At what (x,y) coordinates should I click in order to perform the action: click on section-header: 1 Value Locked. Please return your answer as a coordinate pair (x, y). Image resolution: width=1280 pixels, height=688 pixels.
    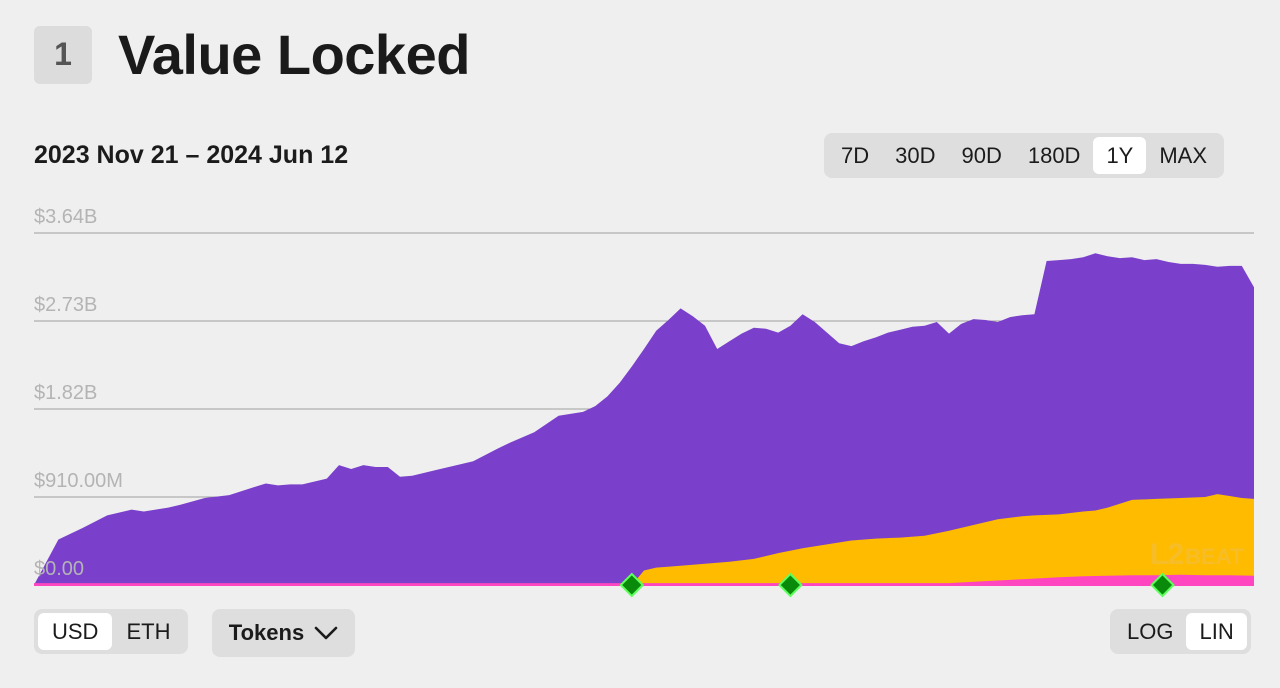
    Looking at the image, I should click on (252, 54).